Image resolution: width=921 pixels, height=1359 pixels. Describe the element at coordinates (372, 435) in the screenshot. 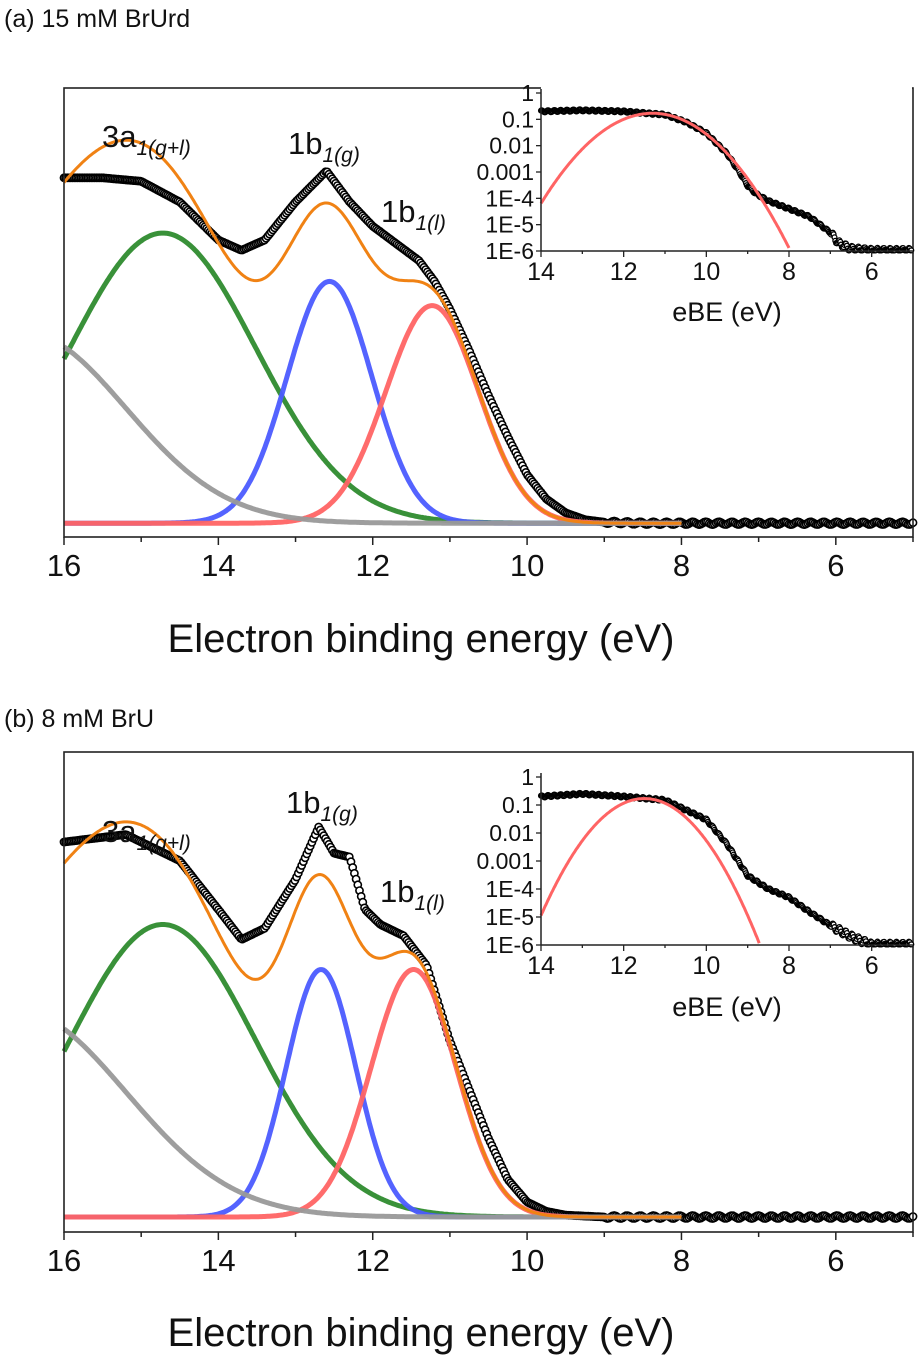

I see `component-background` at that location.